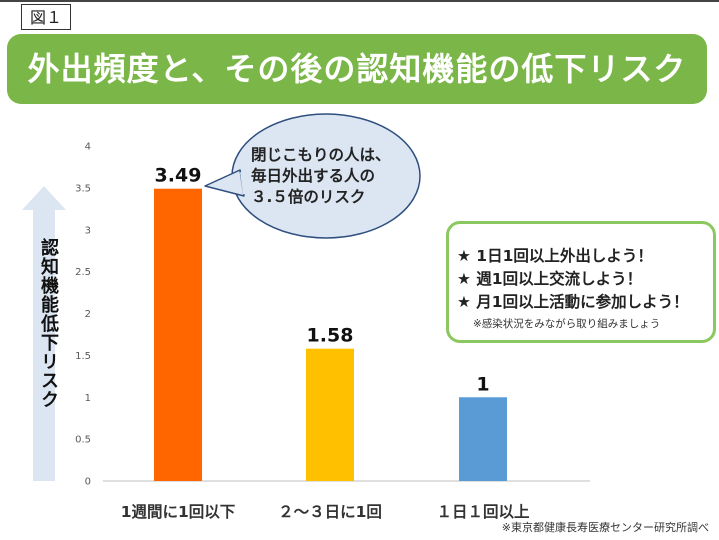 Image resolution: width=719 pixels, height=540 pixels. I want to click on callout-line: ３.５倍のリスク, so click(308, 197).